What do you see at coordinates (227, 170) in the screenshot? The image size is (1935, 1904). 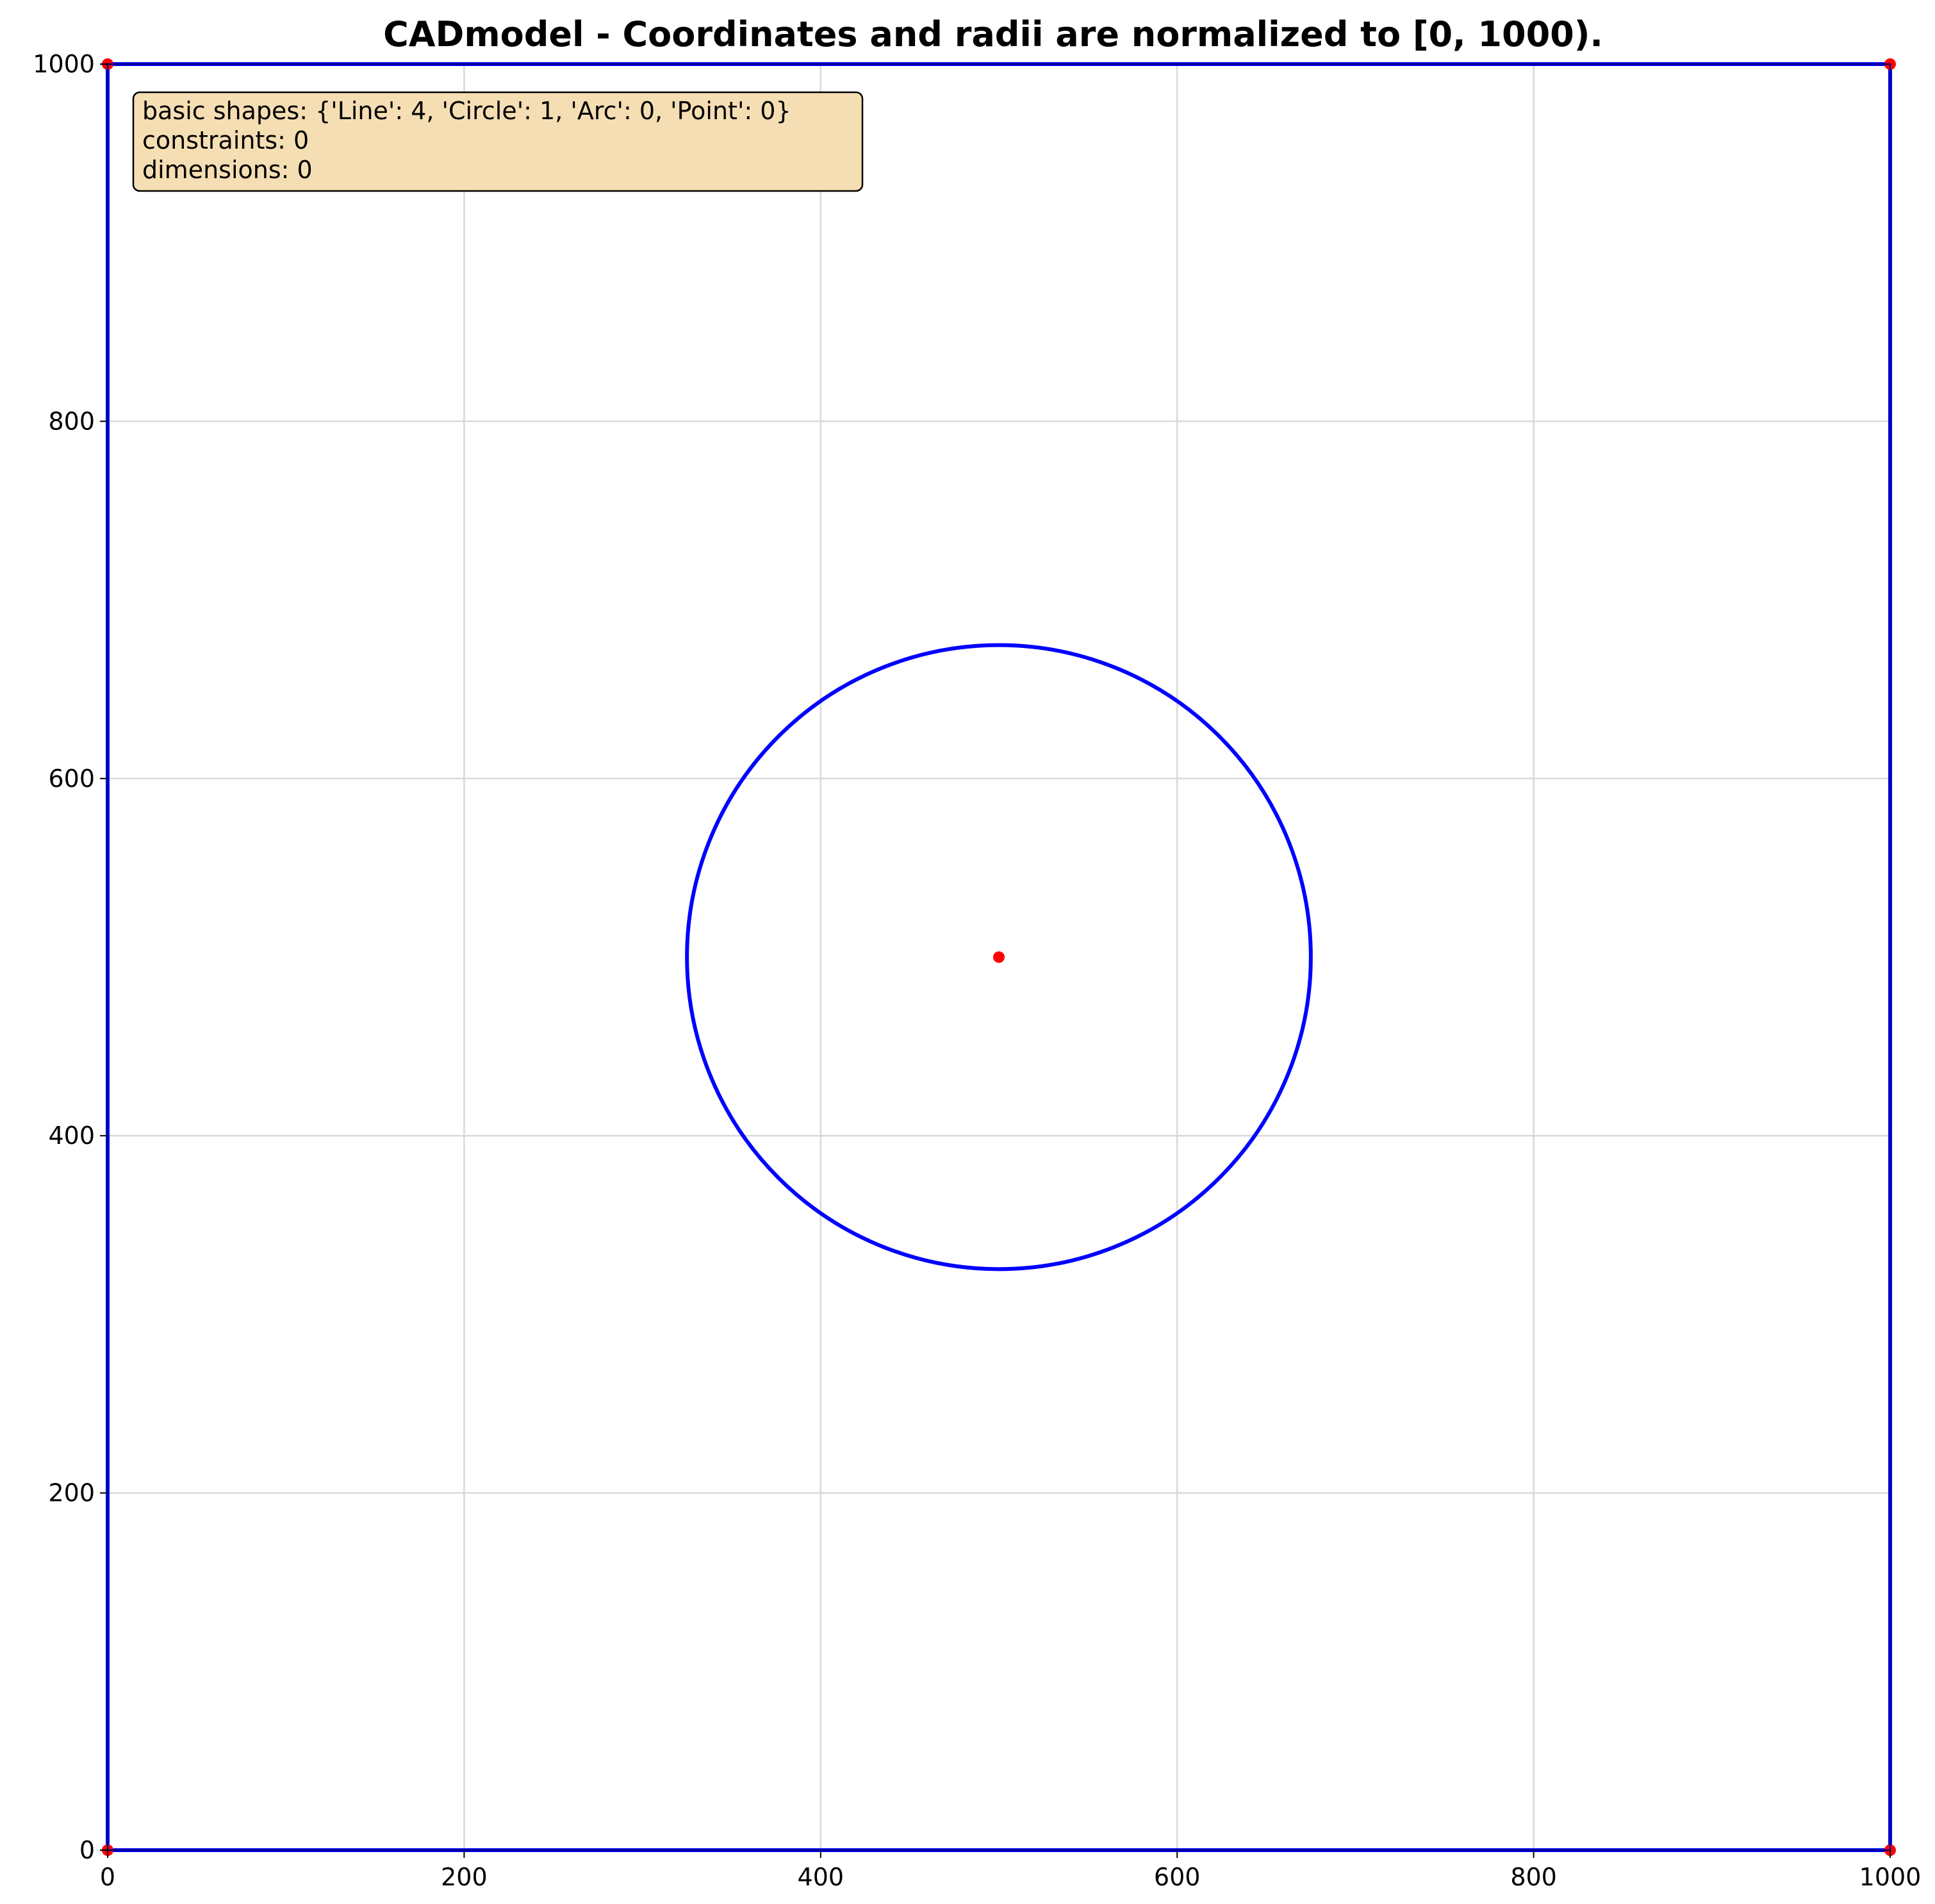 I see `info-dimensions-line: dimensions: 0` at bounding box center [227, 170].